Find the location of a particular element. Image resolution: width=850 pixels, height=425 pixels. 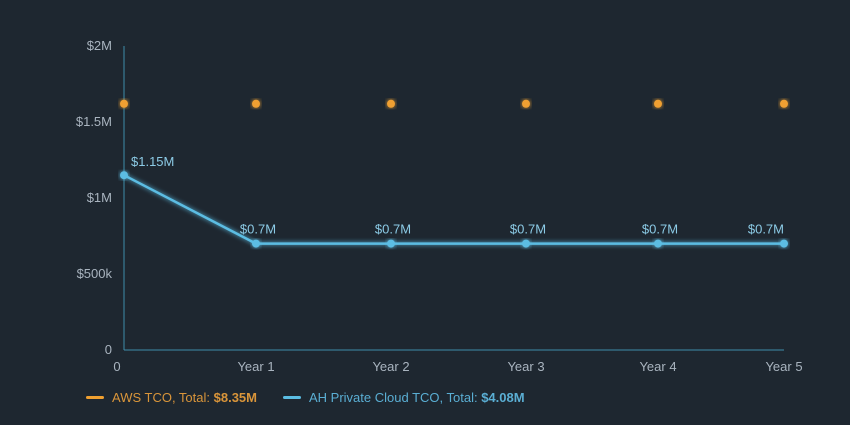

x-tick-label: Year 2 is located at coordinates (390, 366).